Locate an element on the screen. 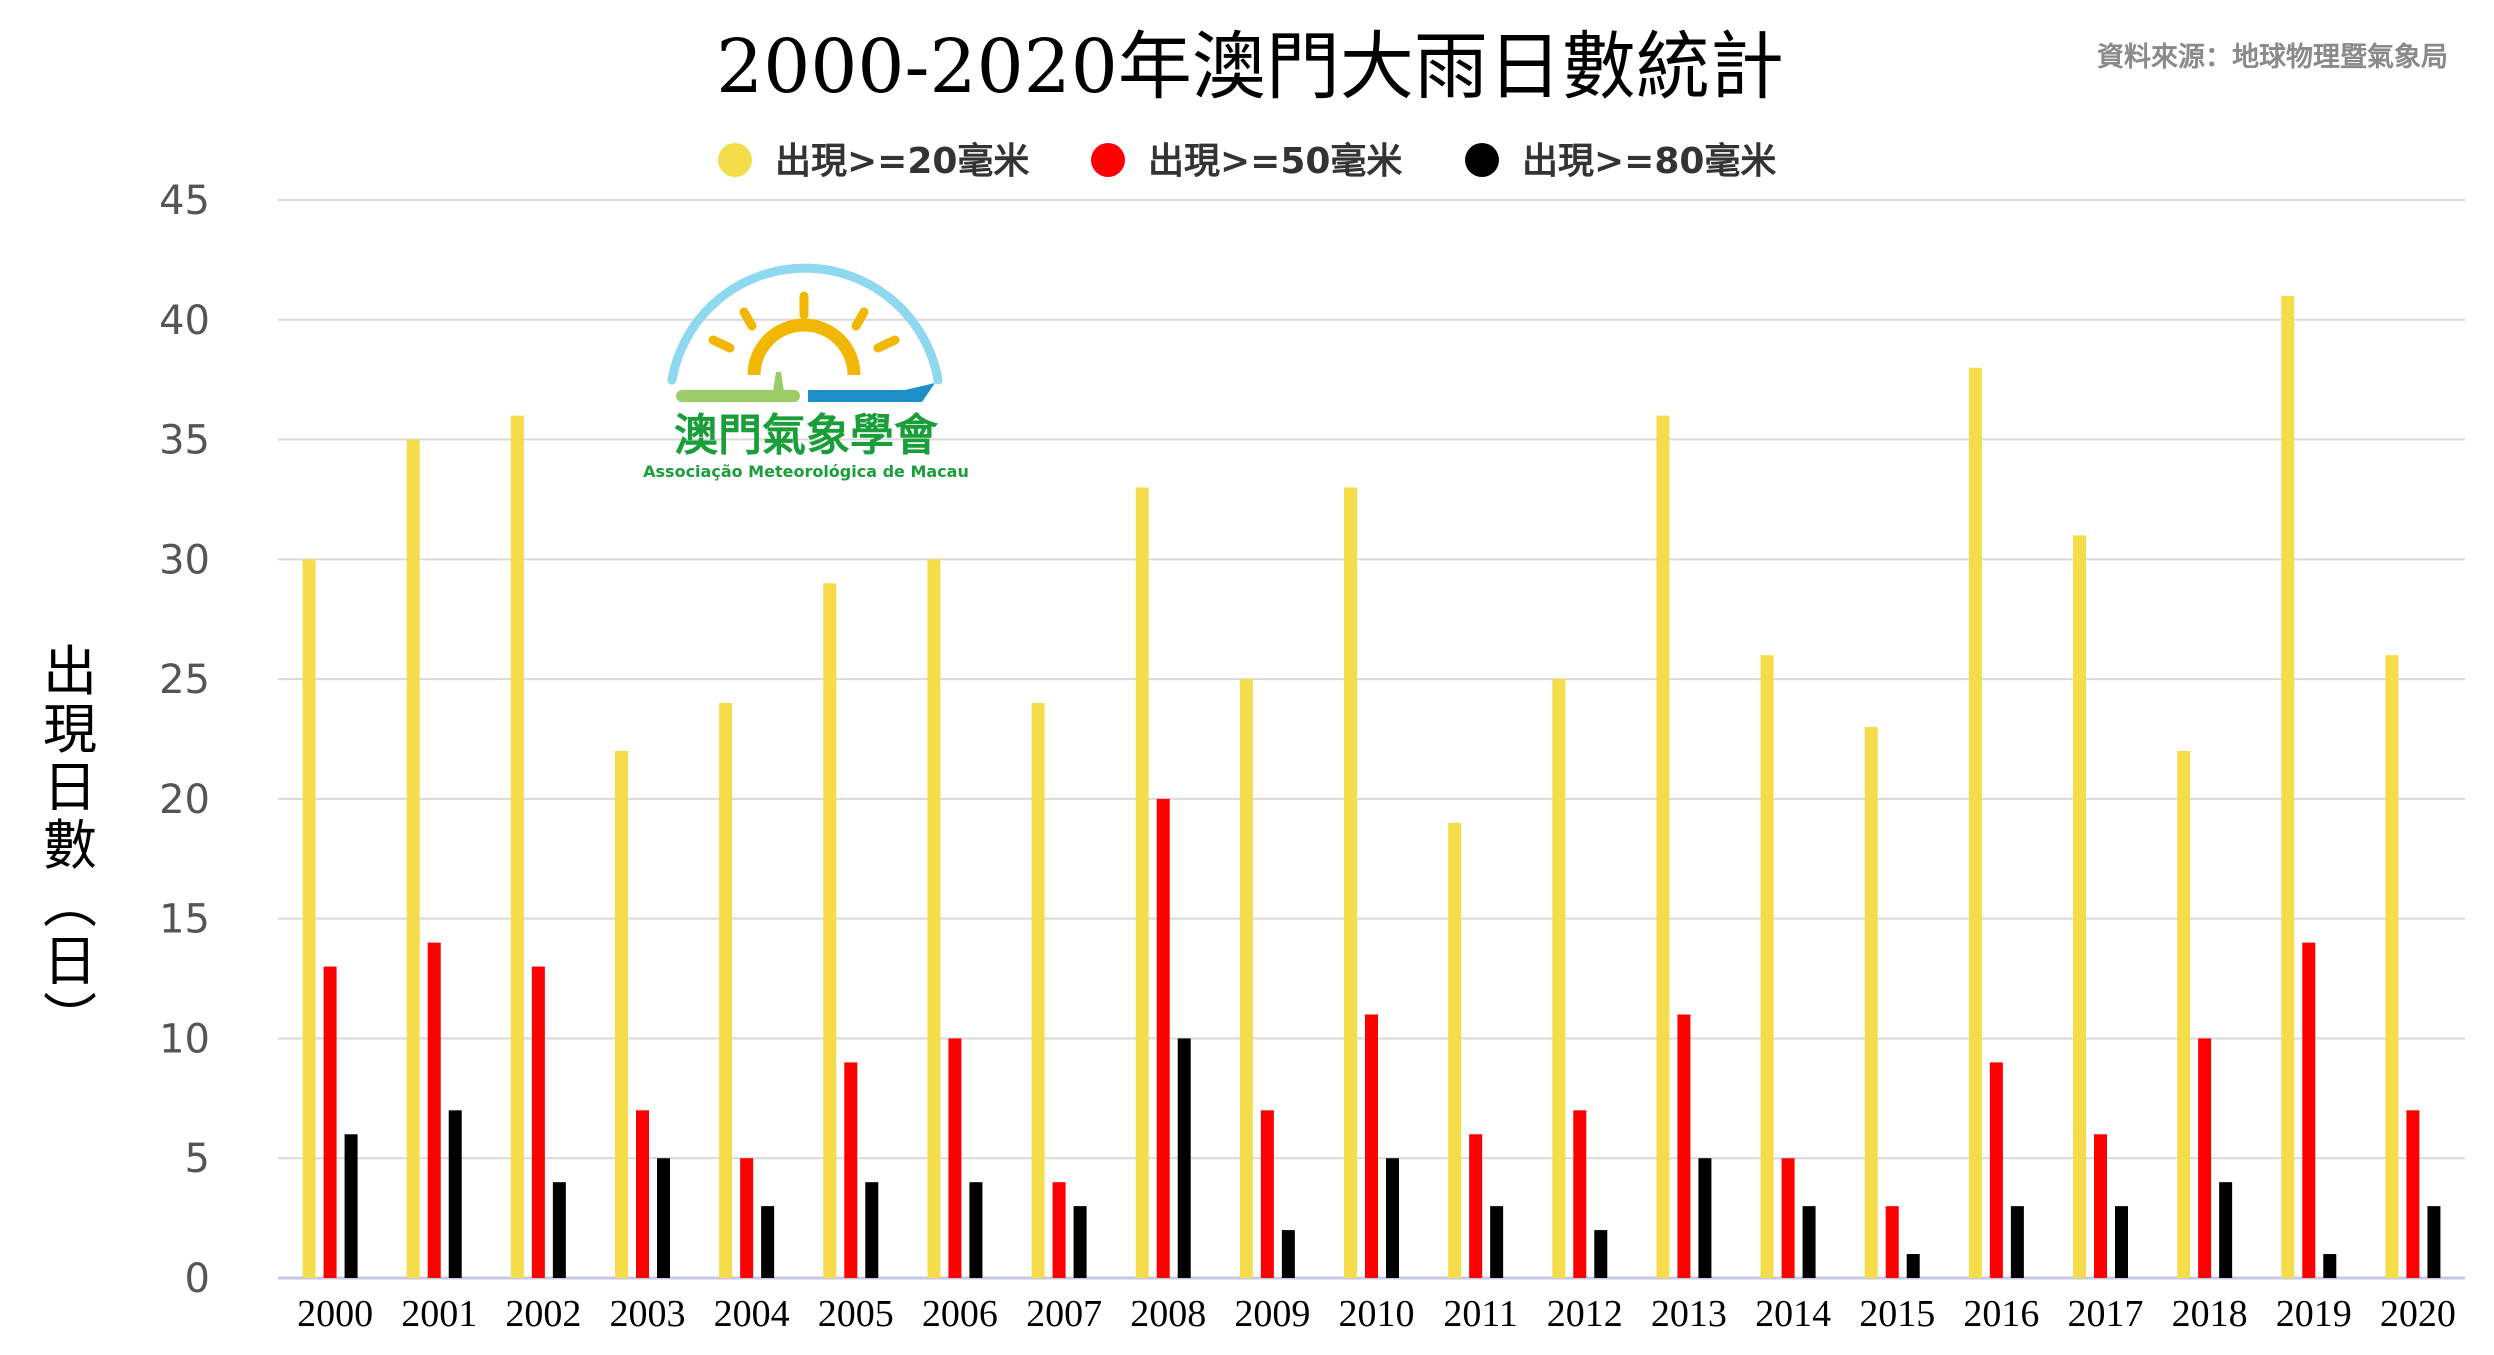 This screenshot has height=1355, width=2494. y-tick-label: 45 is located at coordinates (184, 201).